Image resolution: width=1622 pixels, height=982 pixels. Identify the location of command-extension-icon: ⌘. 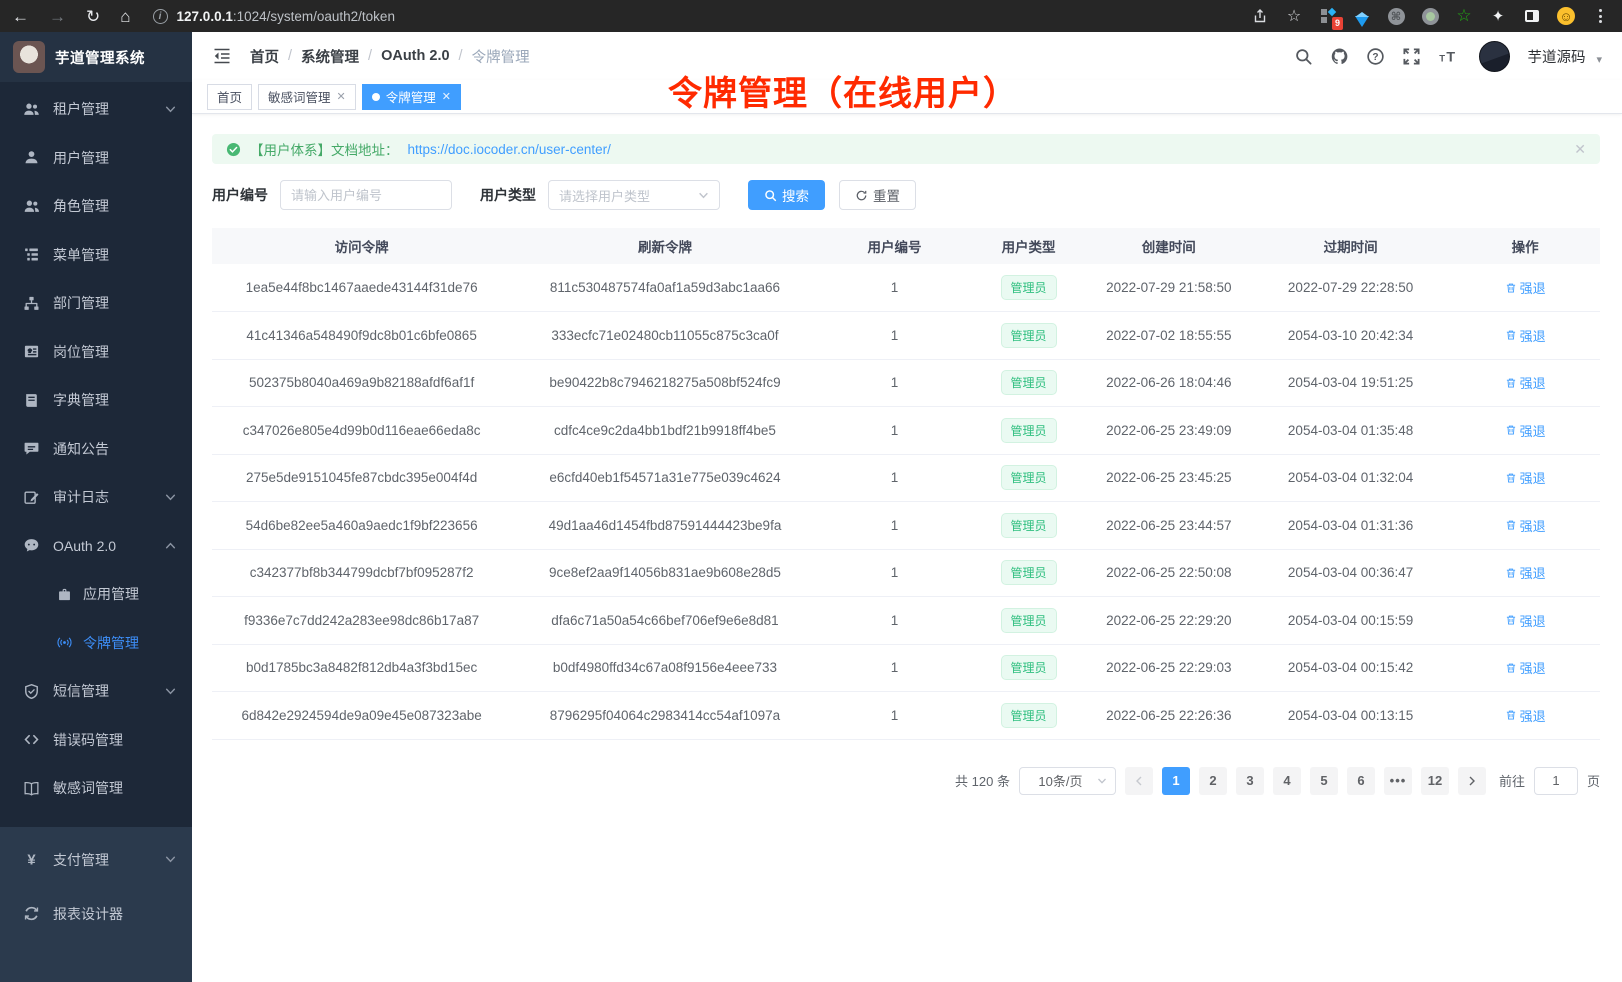
(1396, 16).